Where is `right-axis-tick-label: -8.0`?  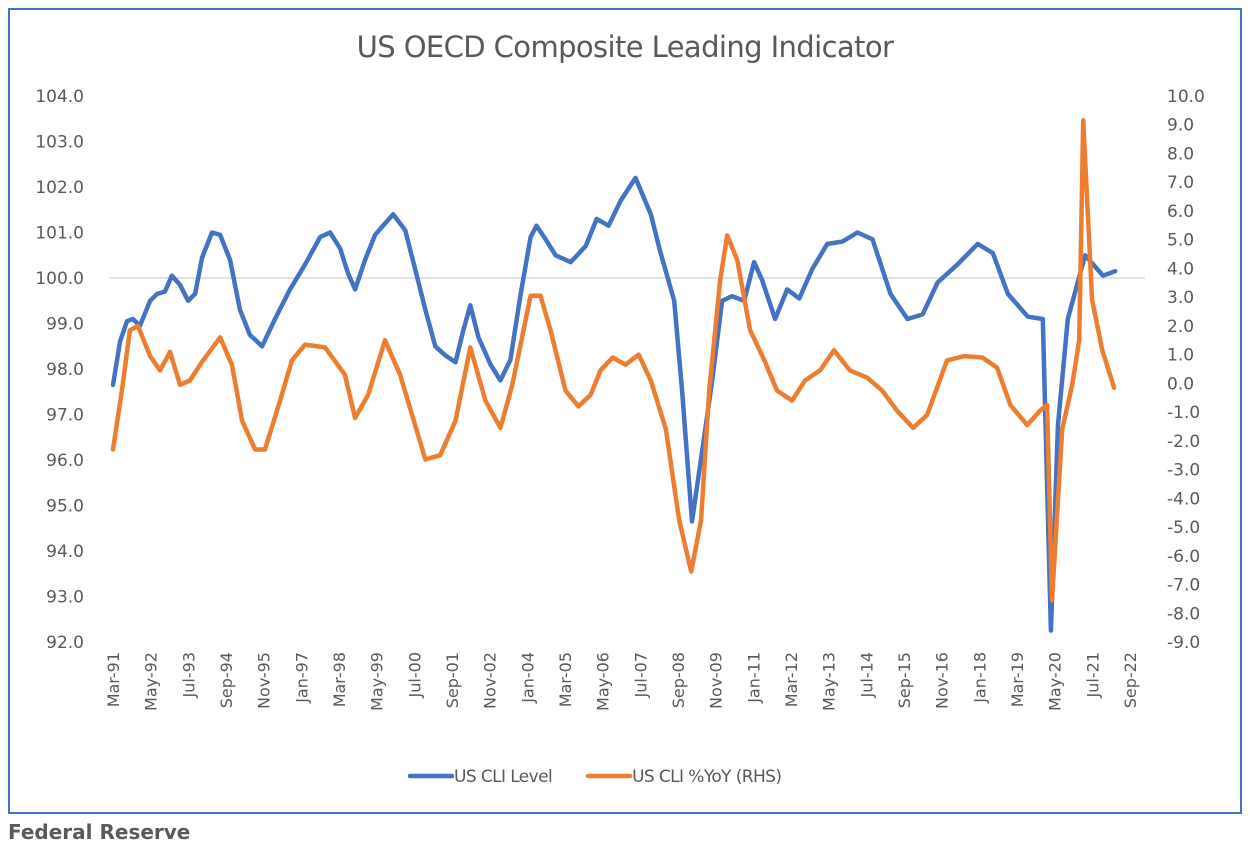 right-axis-tick-label: -8.0 is located at coordinates (1183, 614).